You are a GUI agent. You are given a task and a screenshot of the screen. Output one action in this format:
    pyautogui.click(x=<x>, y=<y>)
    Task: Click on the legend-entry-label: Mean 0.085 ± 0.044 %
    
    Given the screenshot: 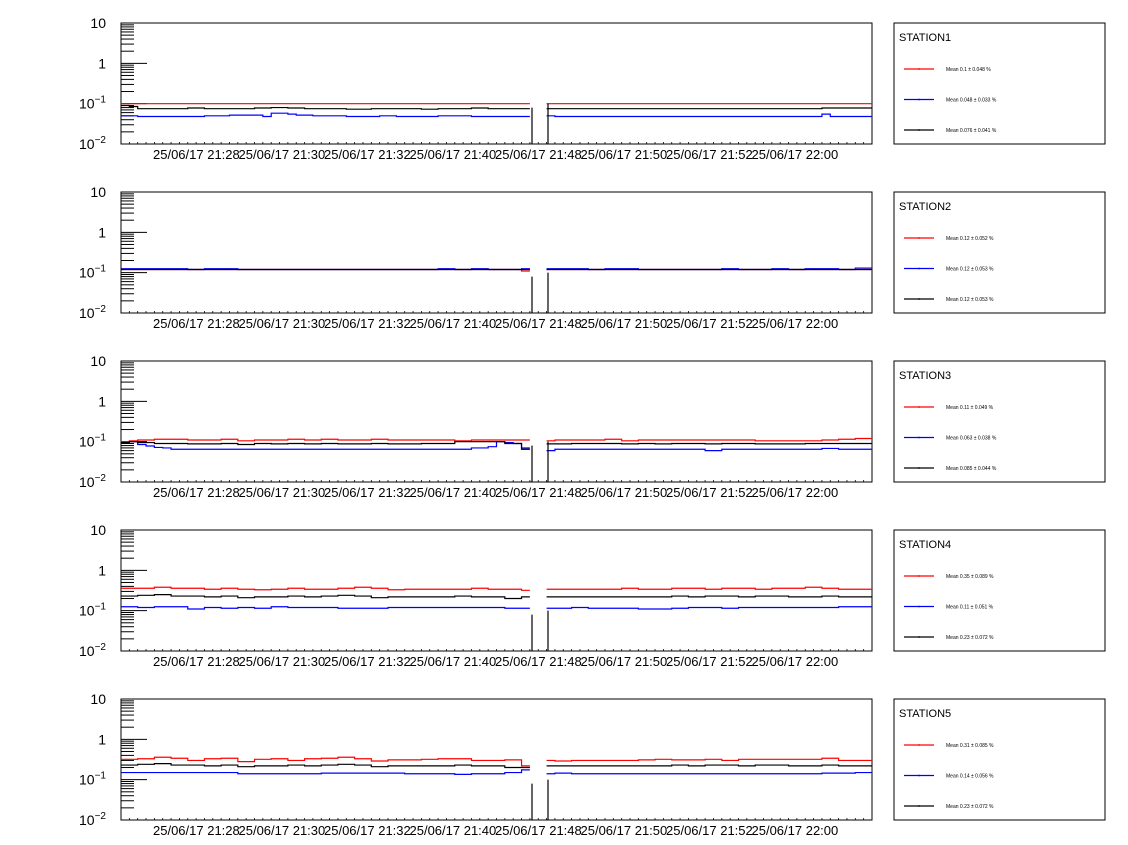 What is the action you would take?
    pyautogui.click(x=971, y=469)
    